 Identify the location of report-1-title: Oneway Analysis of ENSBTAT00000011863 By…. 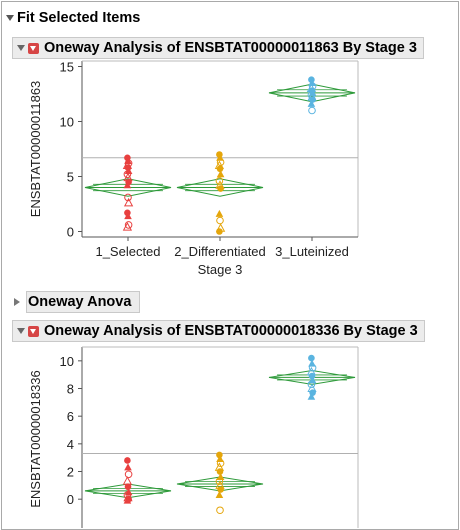
(230, 48).